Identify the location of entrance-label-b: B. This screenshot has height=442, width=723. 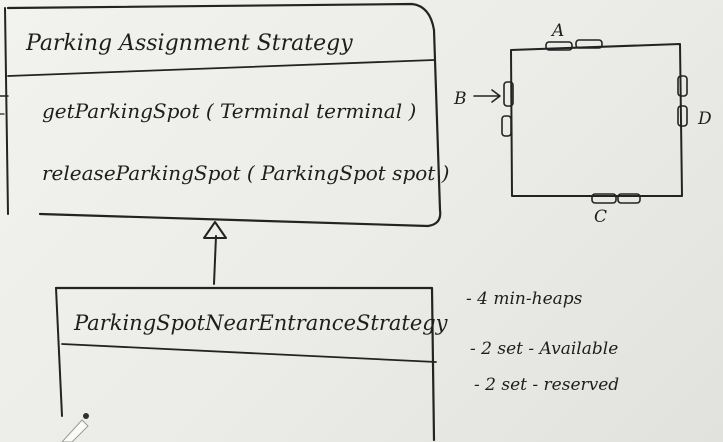
(460, 99).